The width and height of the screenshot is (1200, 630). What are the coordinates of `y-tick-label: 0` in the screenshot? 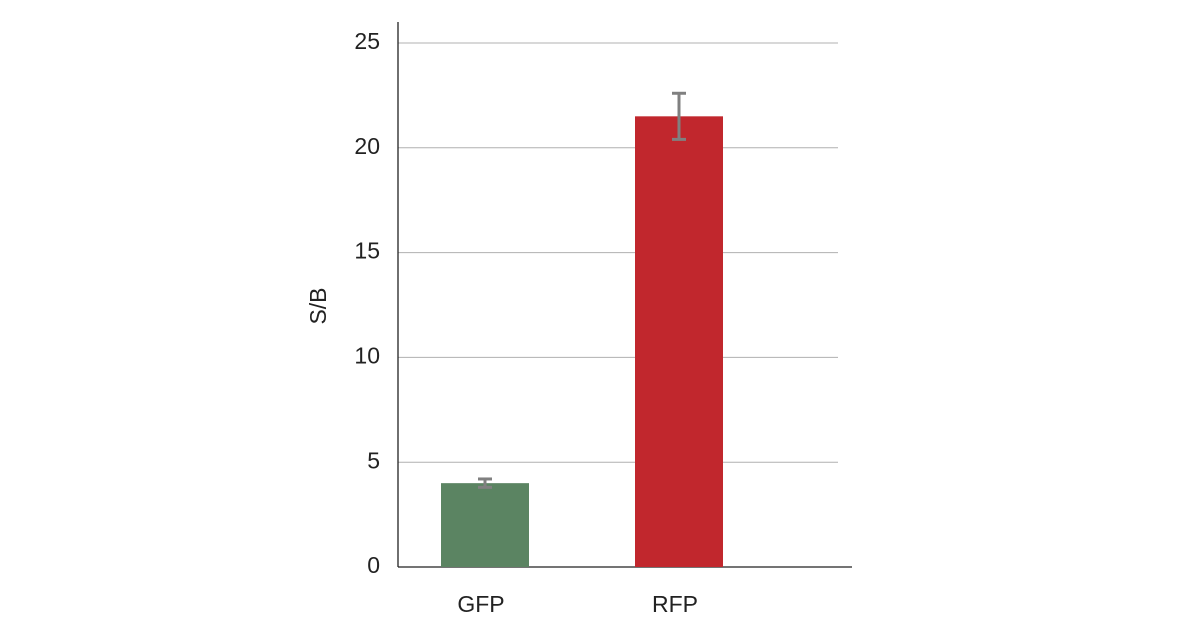 It's located at (373, 565).